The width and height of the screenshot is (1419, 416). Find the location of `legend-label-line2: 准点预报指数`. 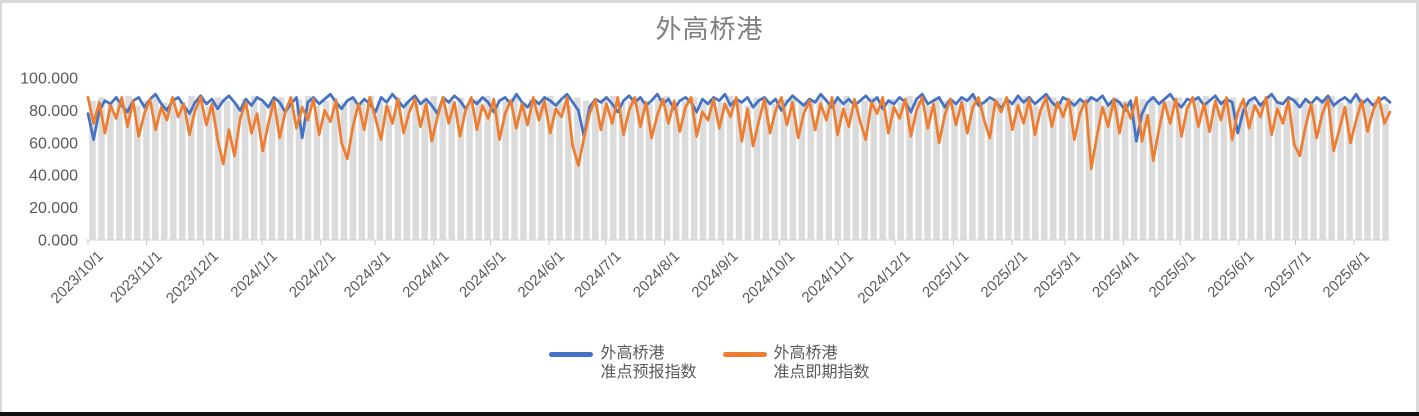

legend-label-line2: 准点预报指数 is located at coordinates (648, 372).